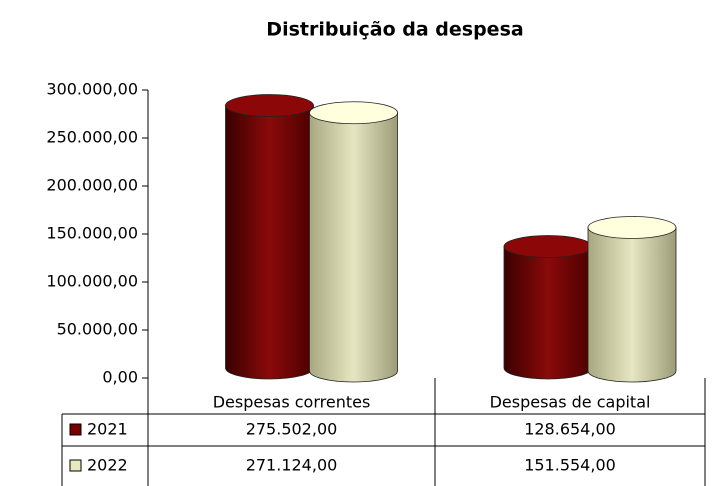 This screenshot has width=714, height=486. I want to click on y-tick-label: 300.000,00, so click(92, 89).